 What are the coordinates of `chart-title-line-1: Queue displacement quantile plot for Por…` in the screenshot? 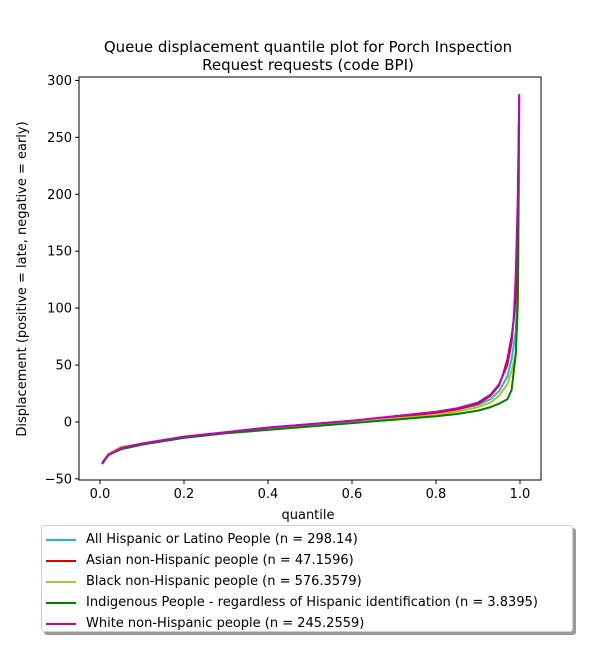 It's located at (308, 47).